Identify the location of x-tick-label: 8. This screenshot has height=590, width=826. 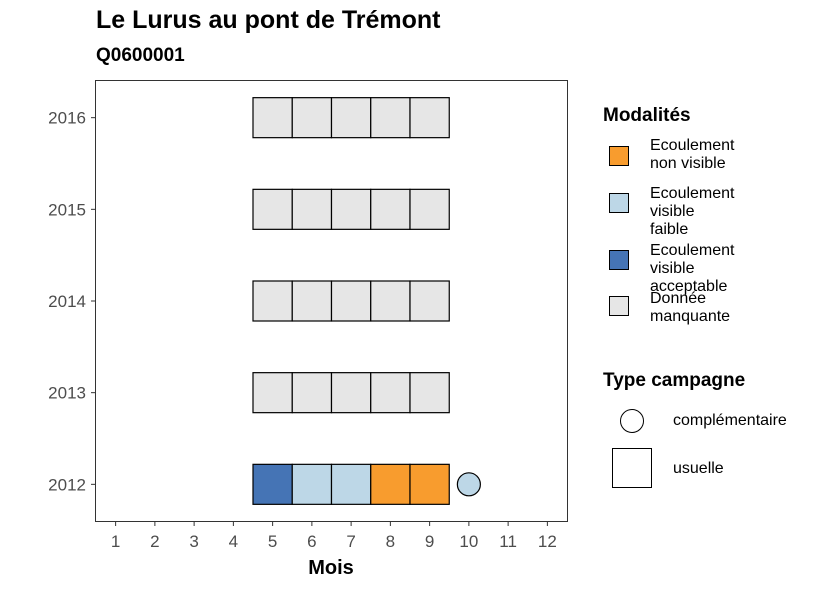
(390, 541).